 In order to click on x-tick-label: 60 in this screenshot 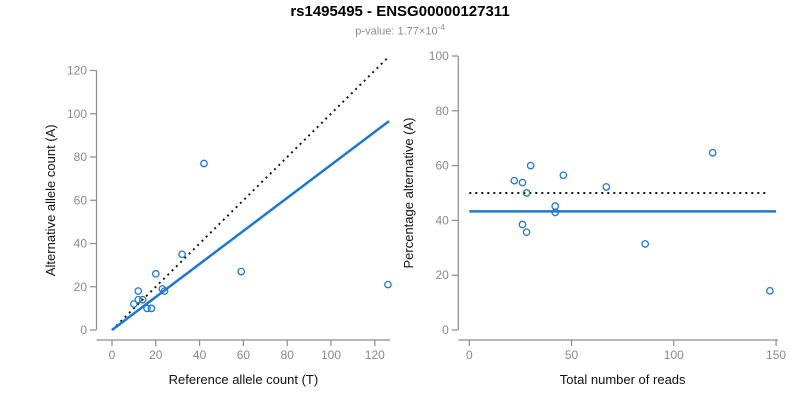, I will do `click(244, 355)`.